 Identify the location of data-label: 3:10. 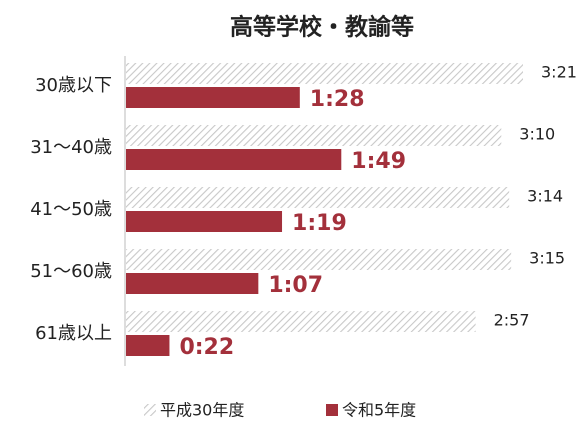
(537, 134).